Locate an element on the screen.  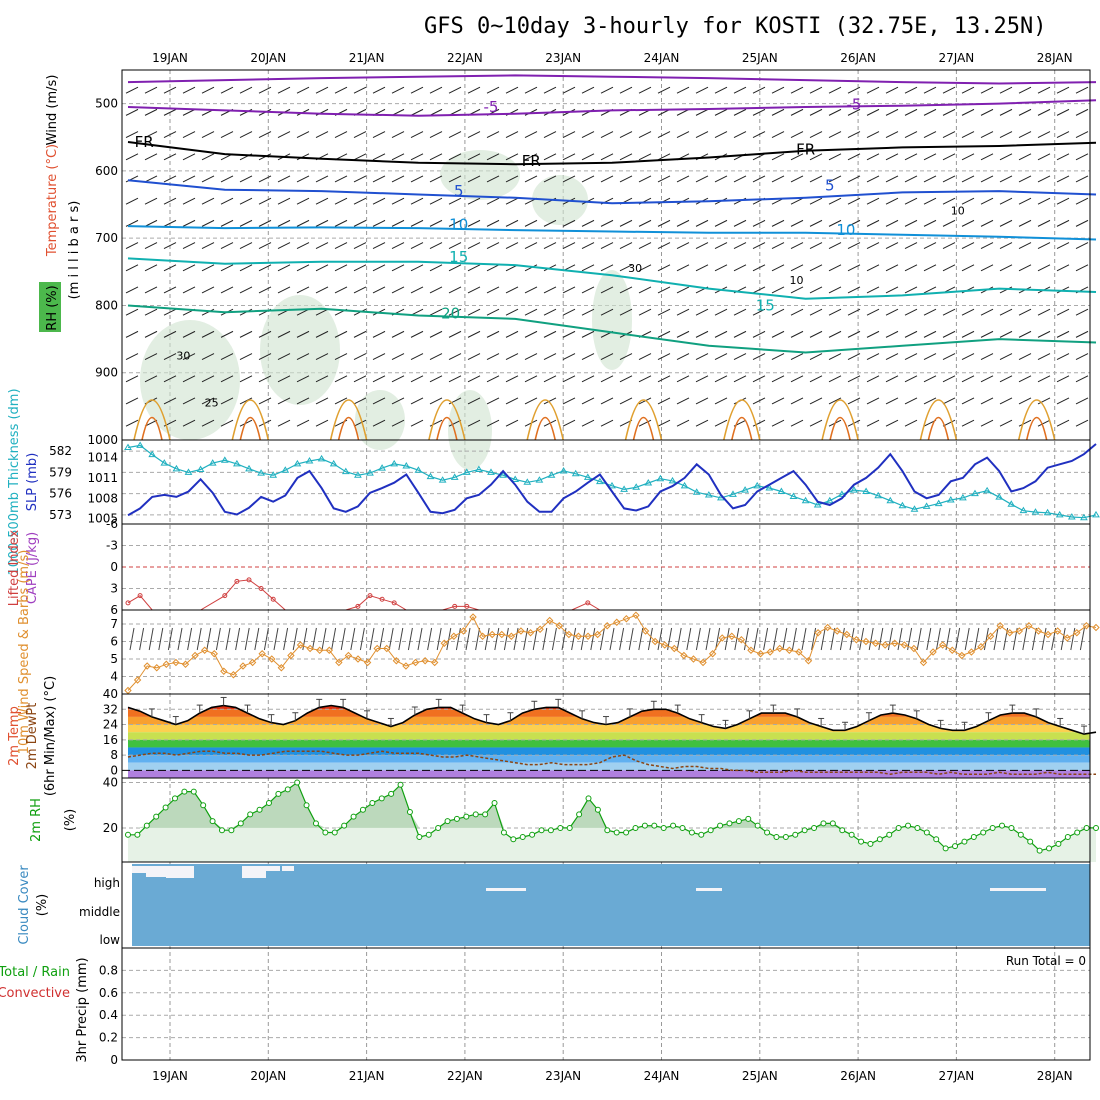
moisture-shading is located at coordinates (190, 380).